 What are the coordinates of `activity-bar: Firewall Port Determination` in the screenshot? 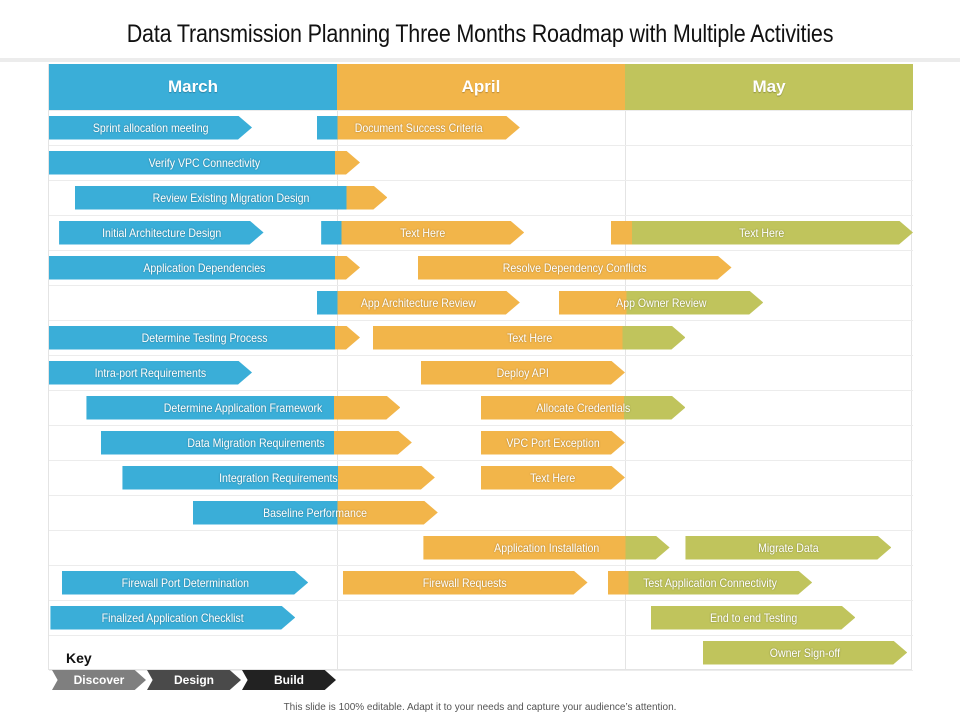 It's located at (185, 582).